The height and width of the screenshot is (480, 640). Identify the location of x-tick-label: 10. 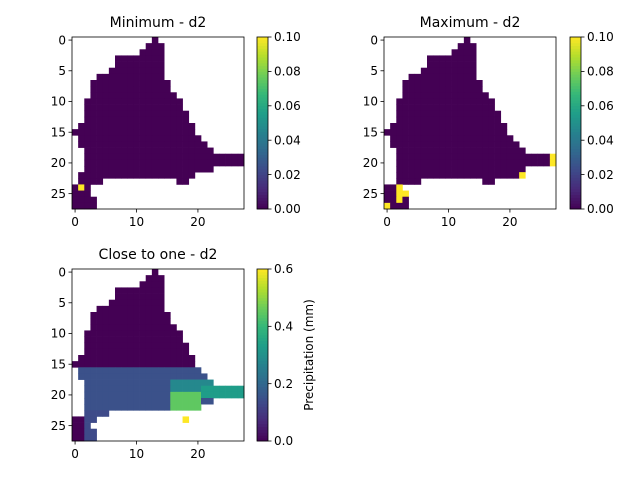
(136, 222).